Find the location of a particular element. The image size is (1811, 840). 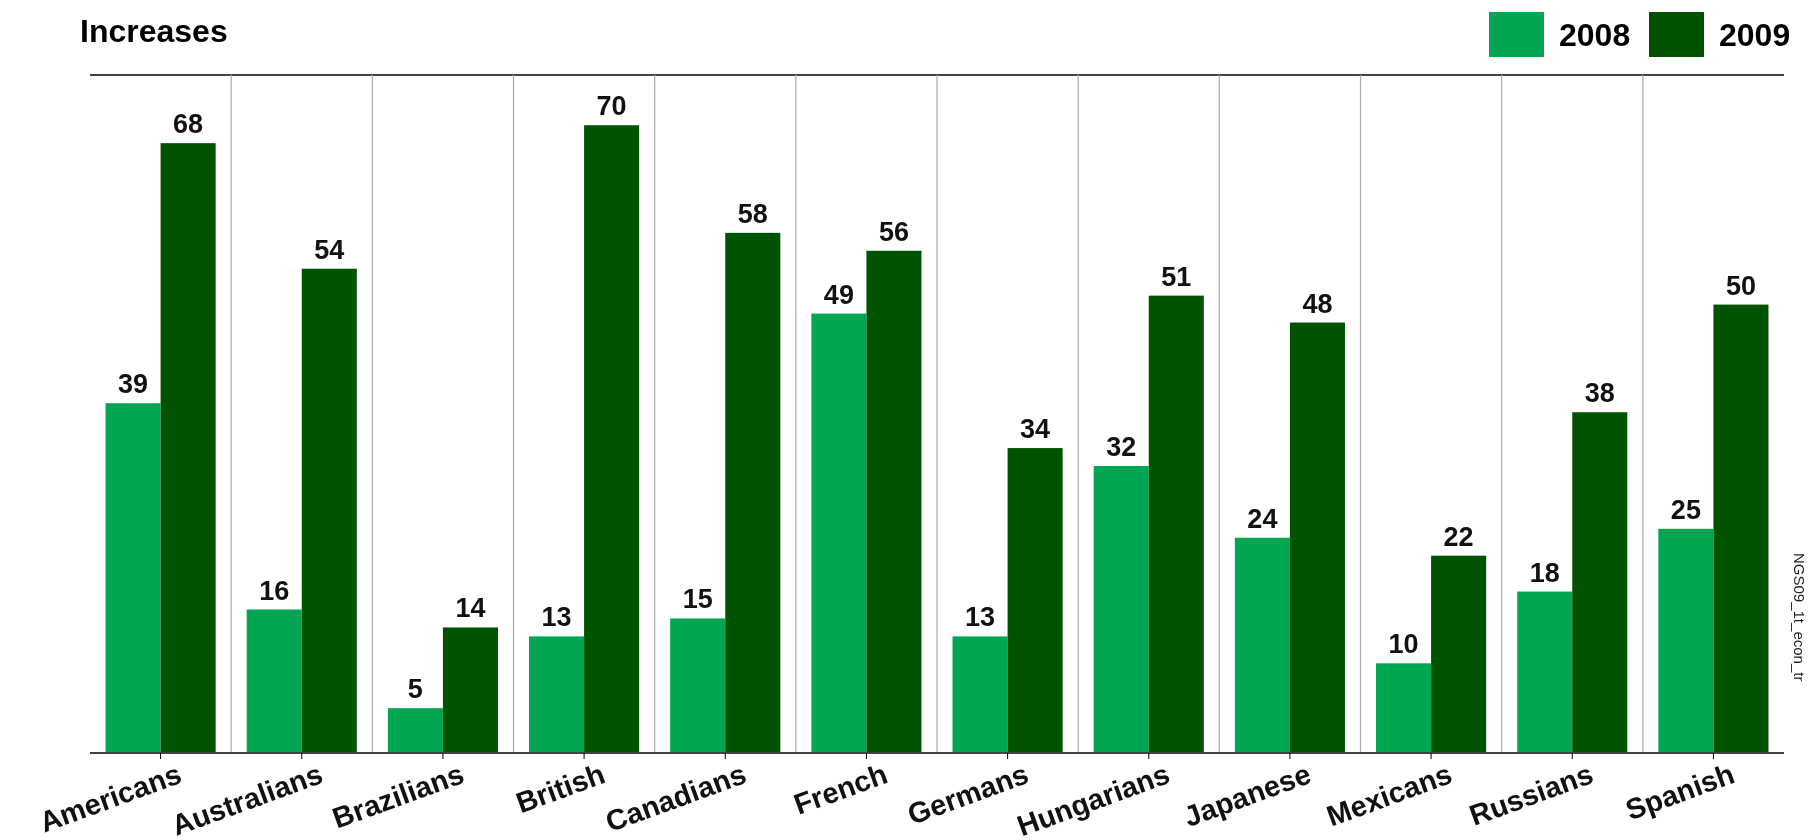

data-label: 50 is located at coordinates (1740, 285).